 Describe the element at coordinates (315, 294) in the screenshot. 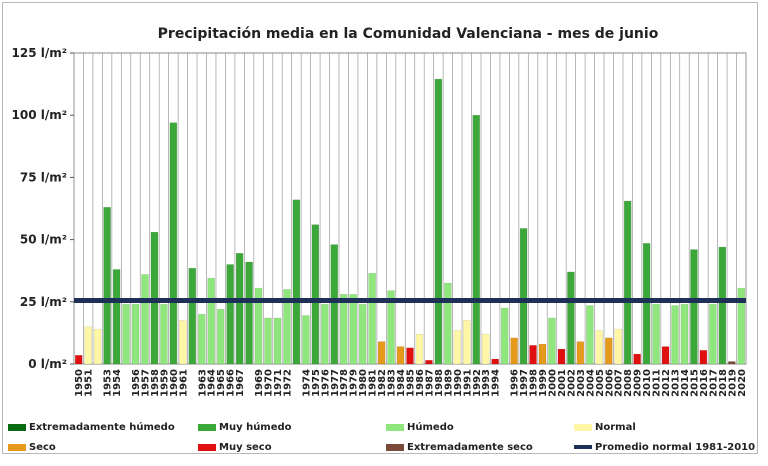

I see `bar-1975` at that location.